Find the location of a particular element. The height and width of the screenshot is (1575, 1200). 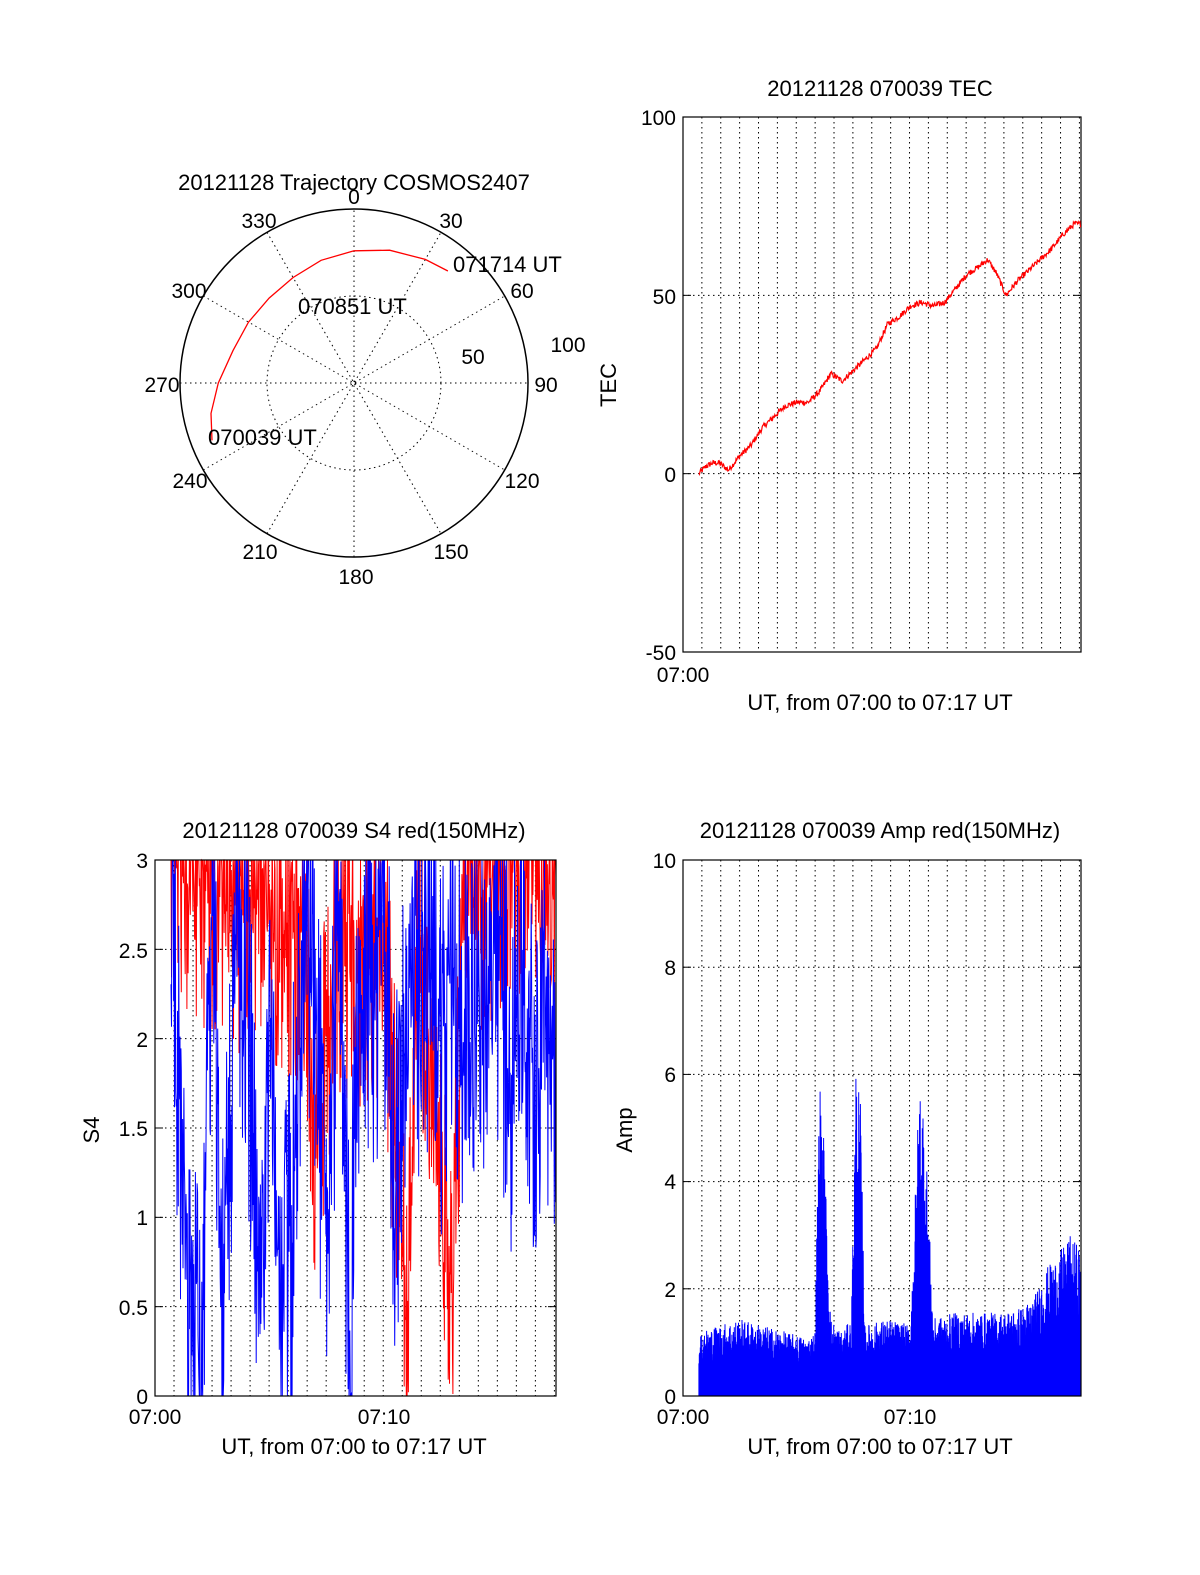

s4-ytick: 3 is located at coordinates (142, 861).